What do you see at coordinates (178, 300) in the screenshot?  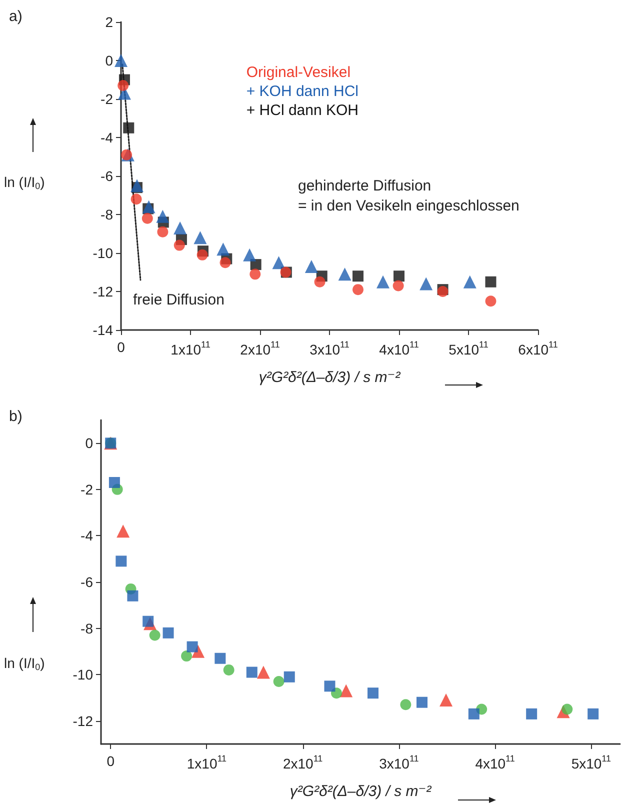 I see `annotation: freie Diffusion` at bounding box center [178, 300].